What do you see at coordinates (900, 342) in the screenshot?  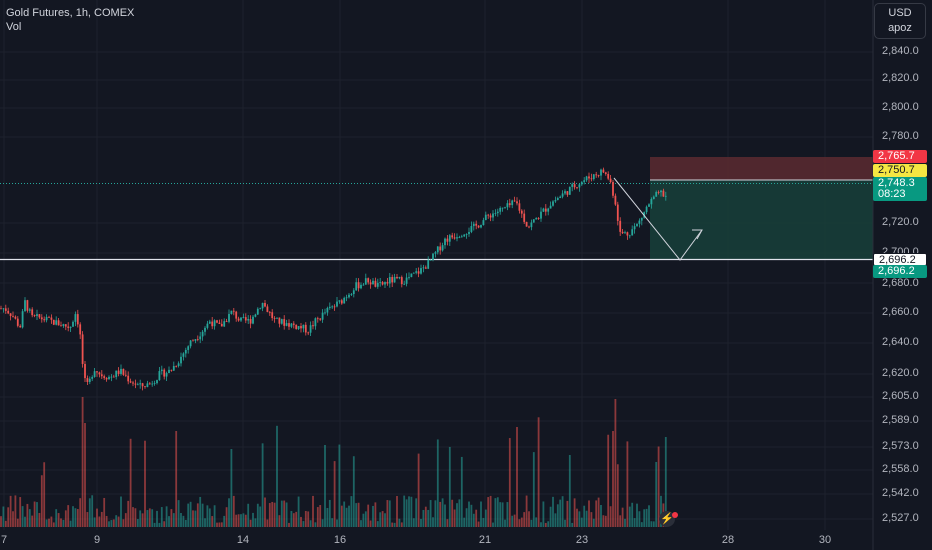 I see `y-tick-label: 2,640.0` at bounding box center [900, 342].